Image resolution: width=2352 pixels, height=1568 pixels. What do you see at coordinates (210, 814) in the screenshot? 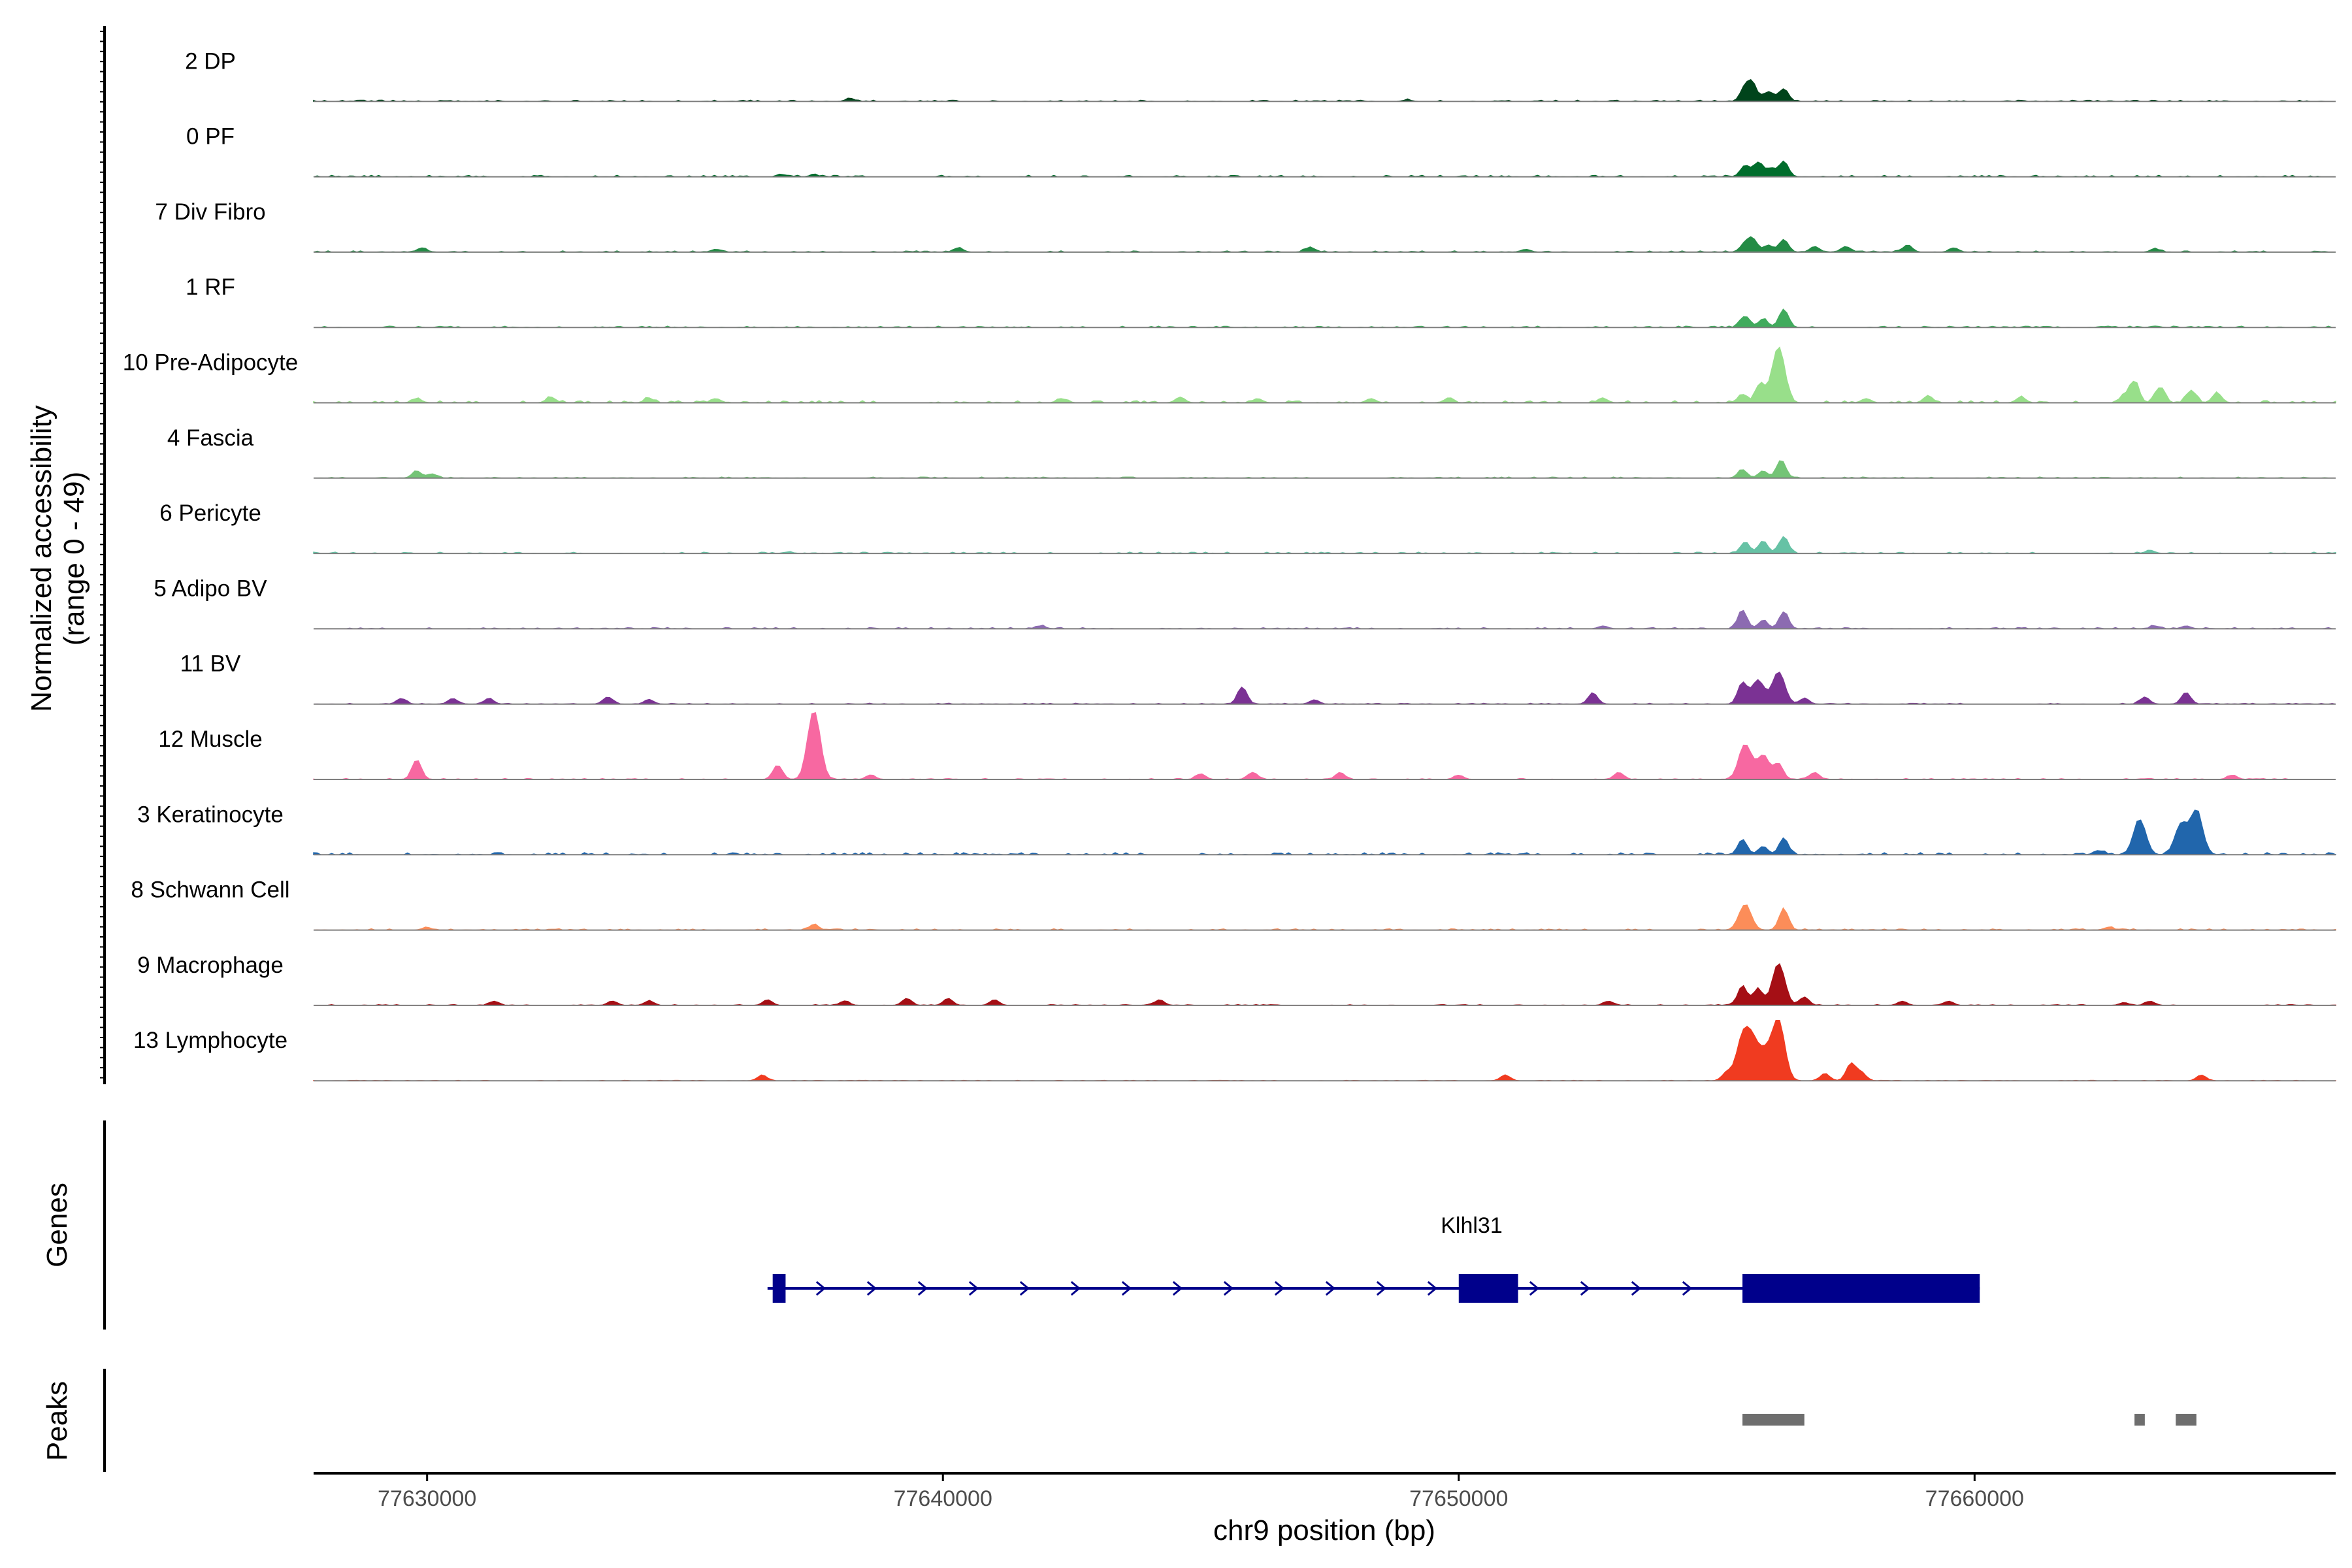
I see `track-label: 3 Keratinocyte` at bounding box center [210, 814].